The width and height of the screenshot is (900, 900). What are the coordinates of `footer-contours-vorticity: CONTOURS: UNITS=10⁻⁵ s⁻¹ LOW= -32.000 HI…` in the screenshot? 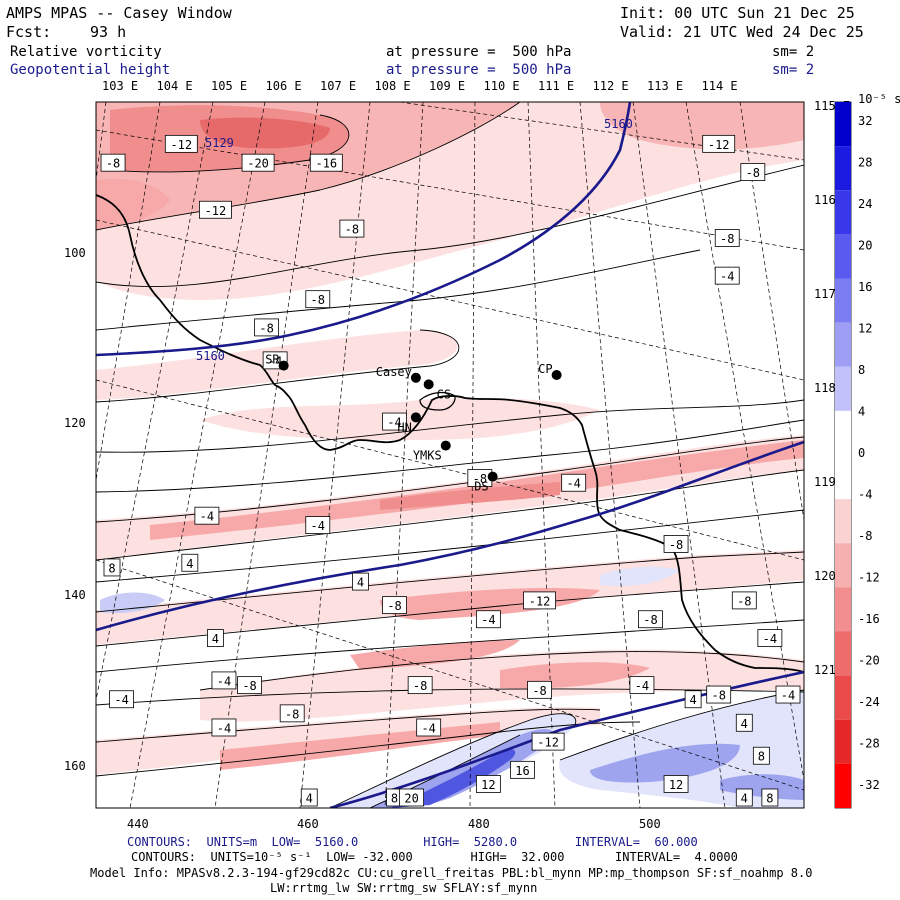 It's located at (434, 857).